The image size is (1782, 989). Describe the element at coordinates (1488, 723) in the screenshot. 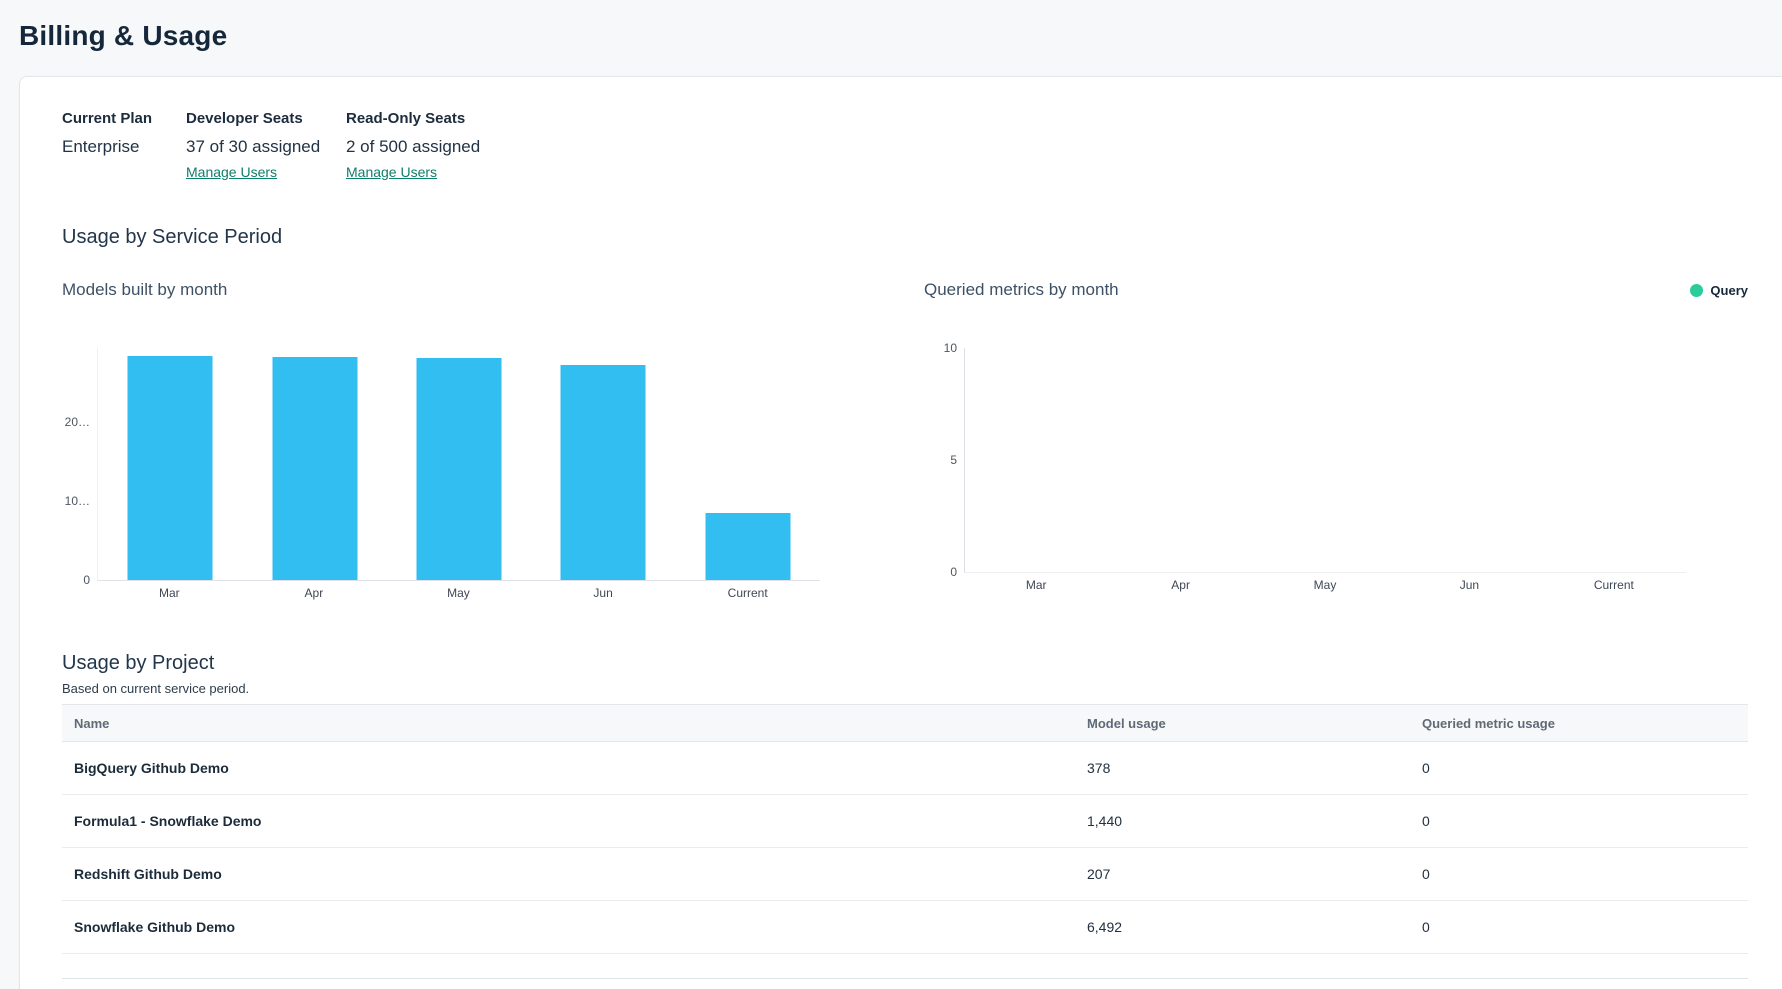

I see `column-header-queried: Queried metric usage` at that location.